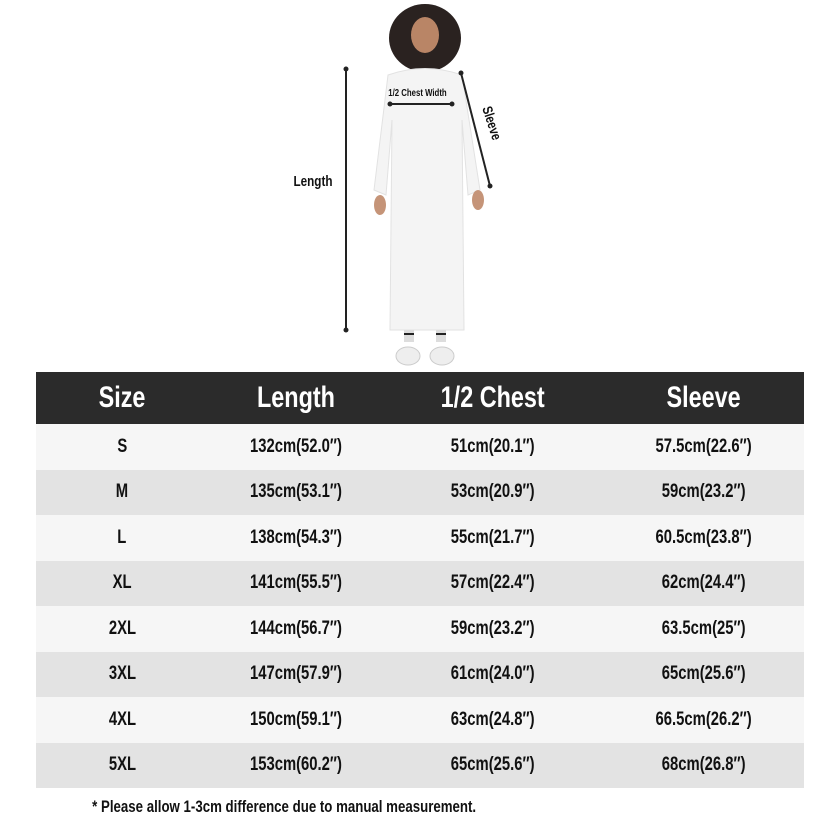 This screenshot has width=840, height=840. I want to click on cell-length: 147cm(57.9″), so click(295, 674).